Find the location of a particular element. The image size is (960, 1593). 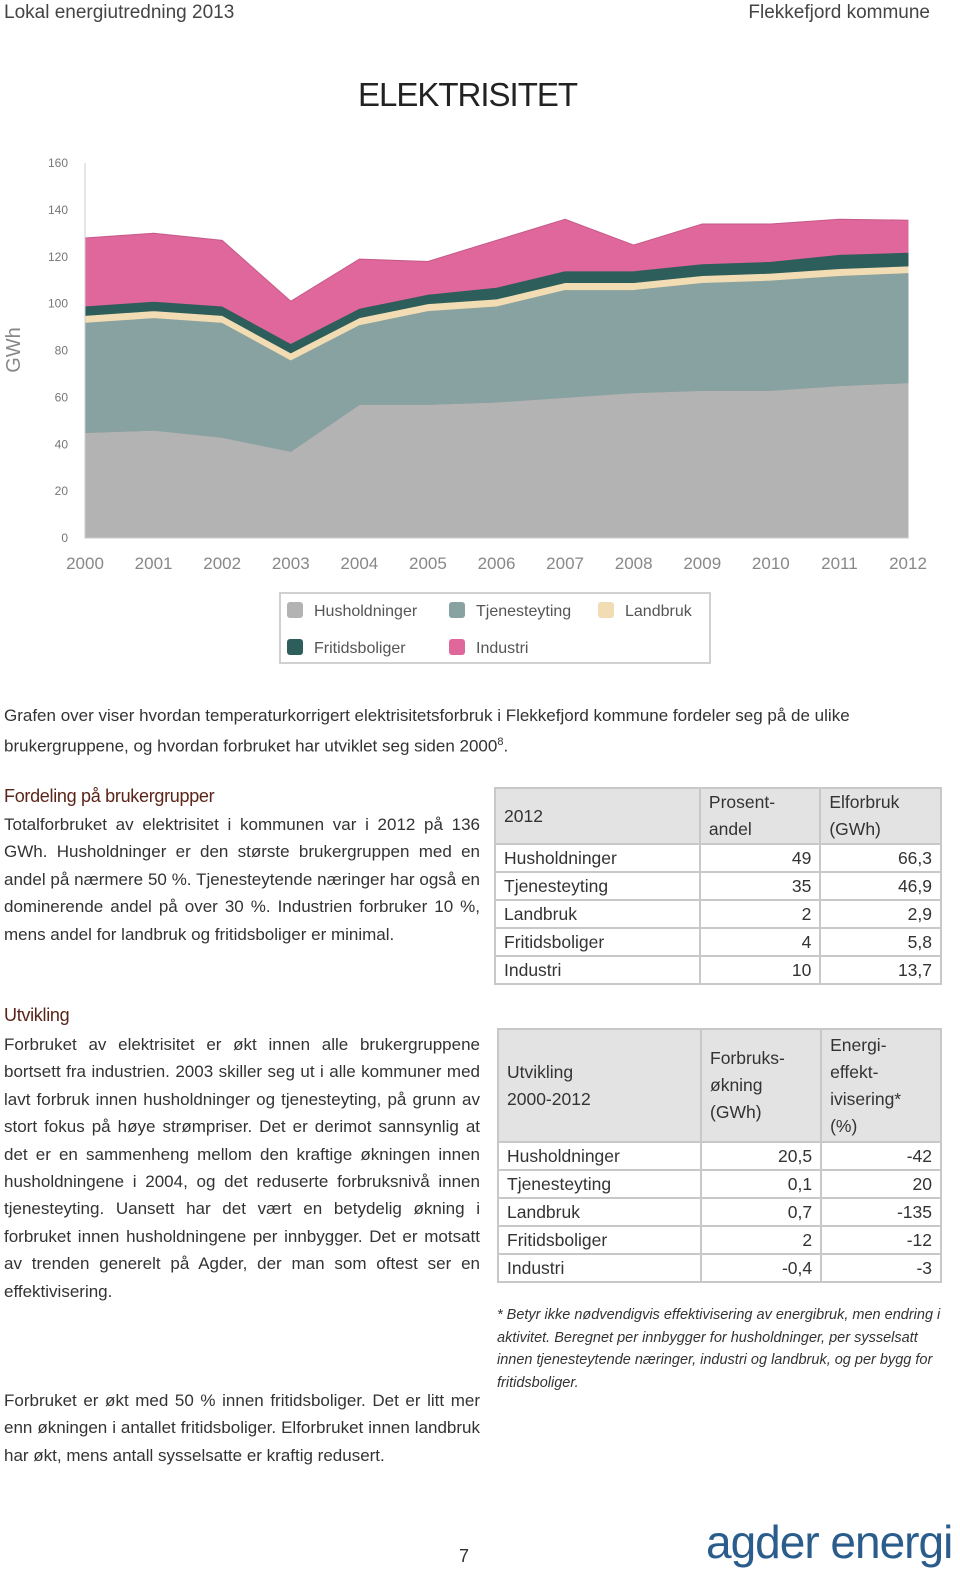

header-cell: Prosent- andel is located at coordinates (760, 816).